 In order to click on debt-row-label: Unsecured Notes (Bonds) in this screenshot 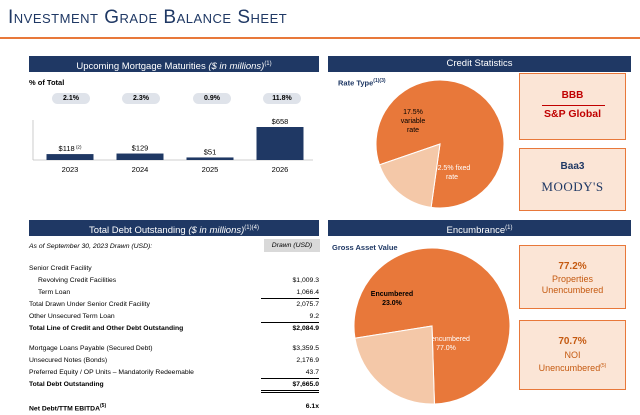, I will do `click(68, 360)`.